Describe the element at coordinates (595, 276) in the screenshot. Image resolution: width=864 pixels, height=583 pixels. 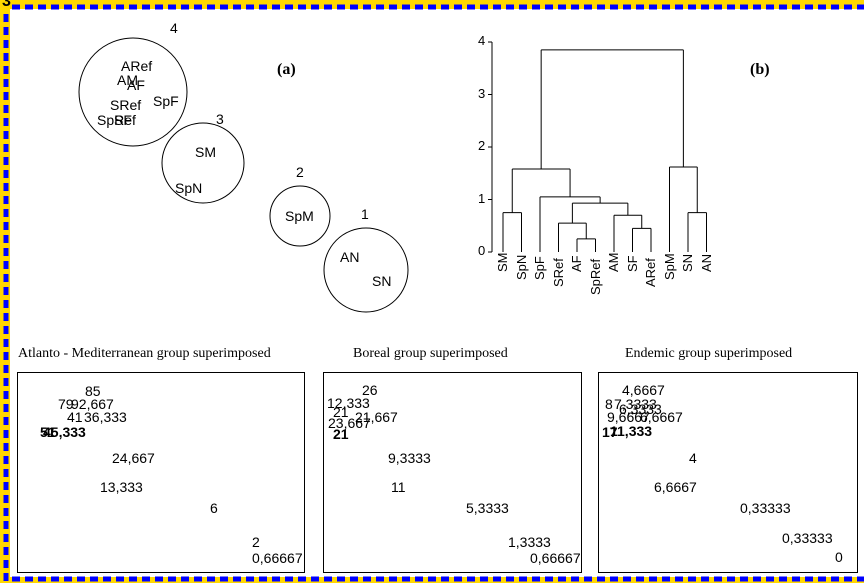
I see `leaf-label: SpRef` at that location.